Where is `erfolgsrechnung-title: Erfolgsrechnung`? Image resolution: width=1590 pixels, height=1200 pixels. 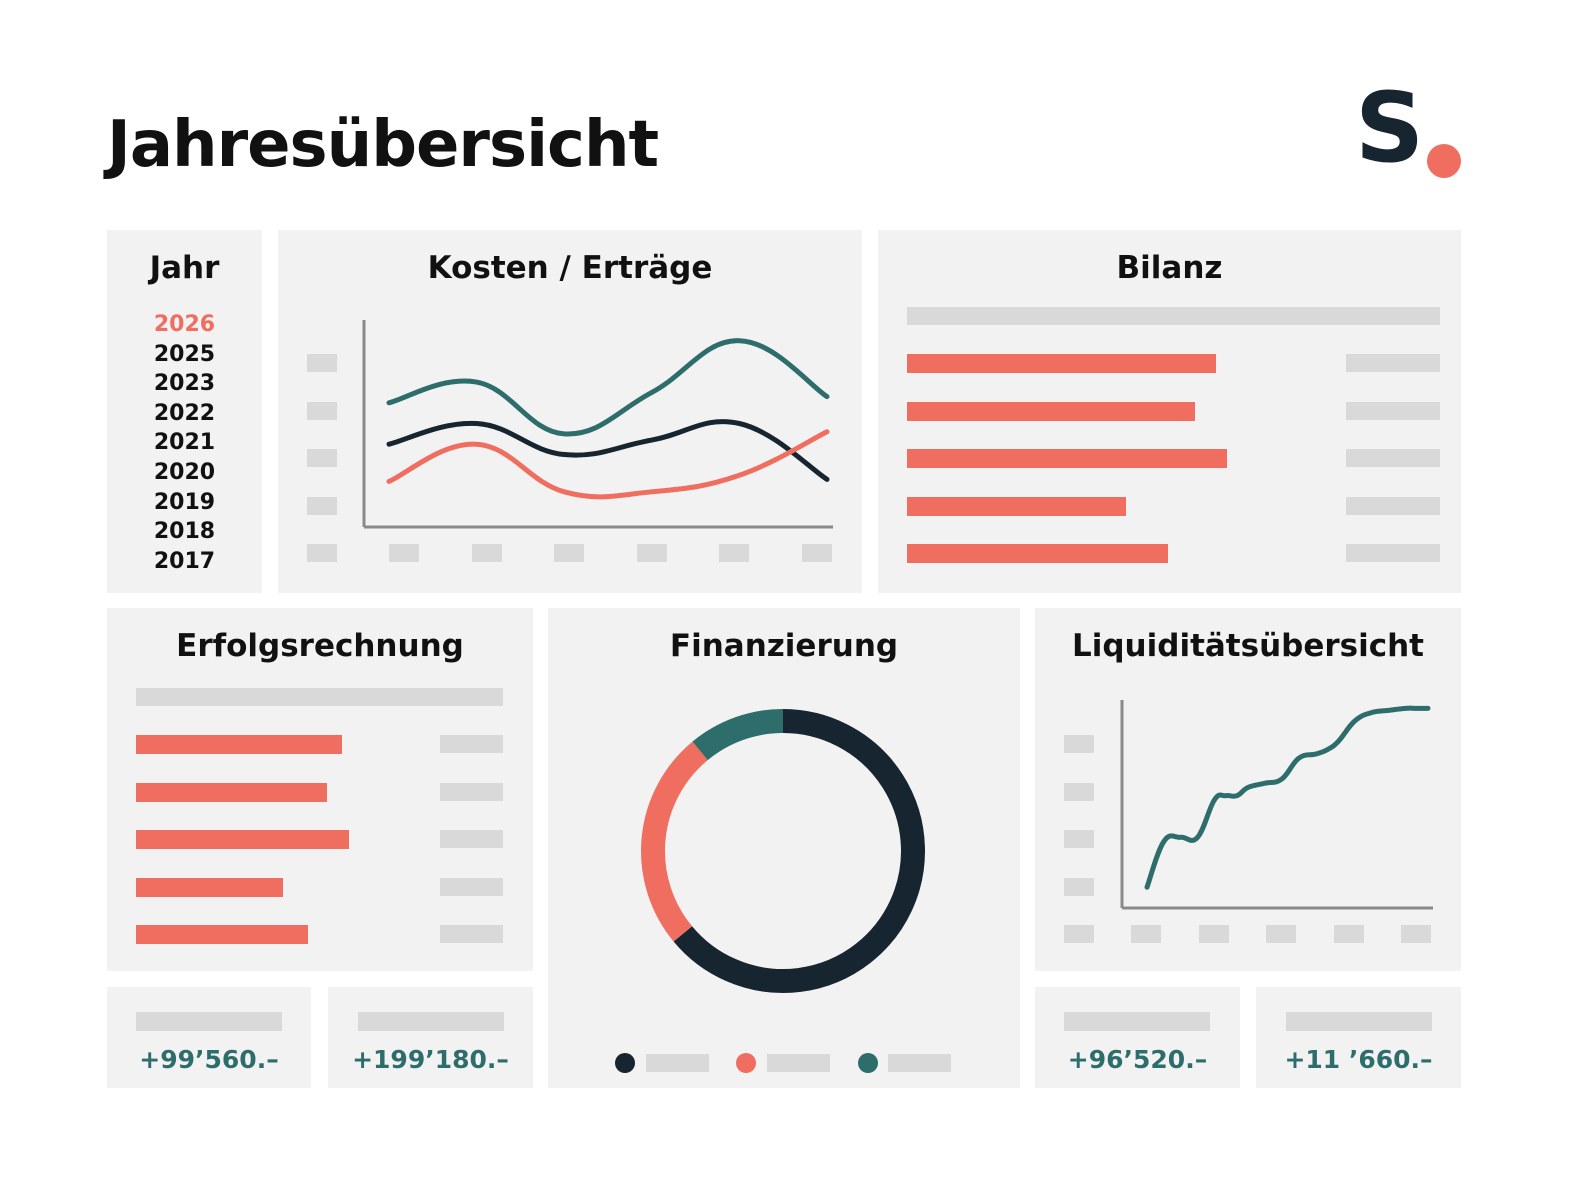
erfolgsrechnung-title: Erfolgsrechnung is located at coordinates (320, 646).